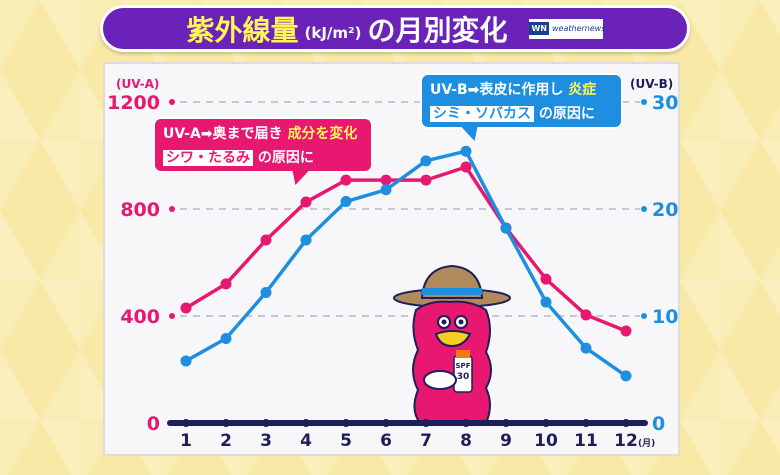 Image resolution: width=780 pixels, height=475 pixels. What do you see at coordinates (658, 424) in the screenshot?
I see `right-tick-label: 0` at bounding box center [658, 424].